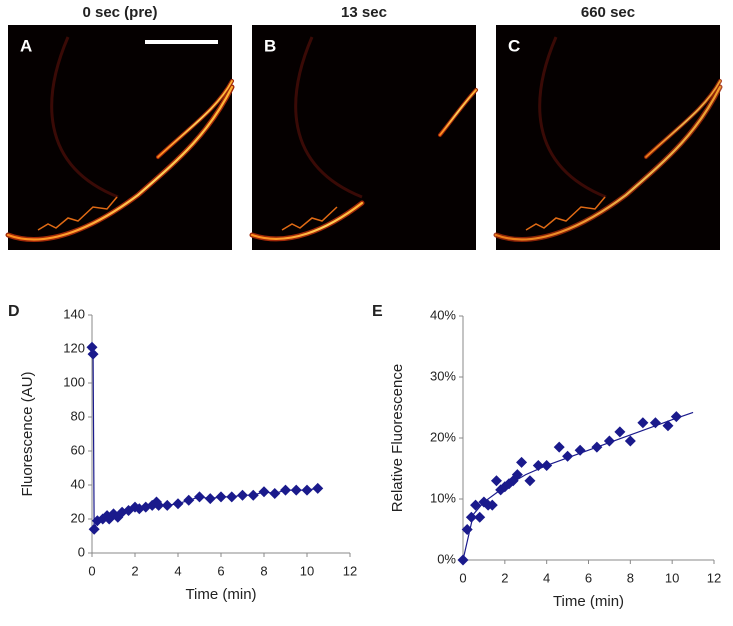  Describe the element at coordinates (364, 12) in the screenshot. I see `image-title: 13 sec` at that location.